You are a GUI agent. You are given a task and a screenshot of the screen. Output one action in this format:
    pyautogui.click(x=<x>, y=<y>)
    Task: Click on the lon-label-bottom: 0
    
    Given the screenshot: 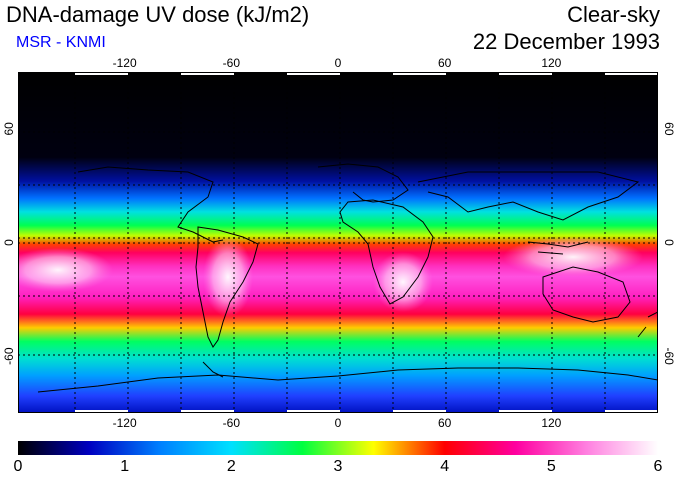 What is the action you would take?
    pyautogui.click(x=338, y=423)
    